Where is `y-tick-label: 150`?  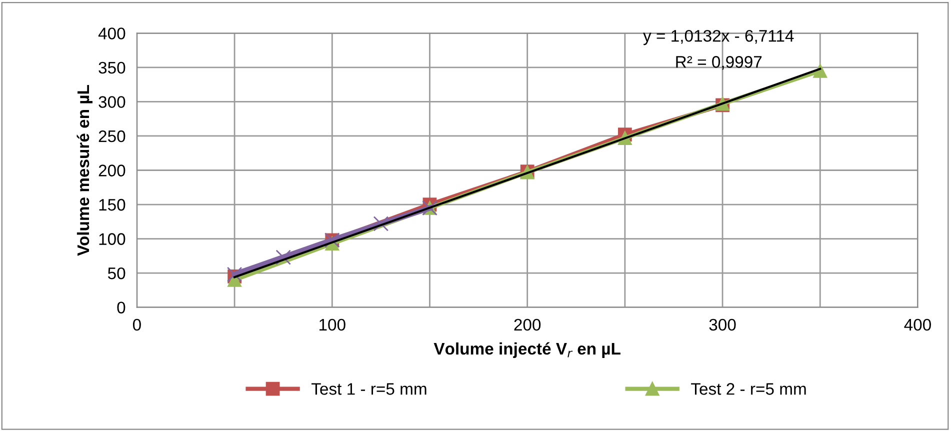
y-tick-label: 150 is located at coordinates (112, 204).